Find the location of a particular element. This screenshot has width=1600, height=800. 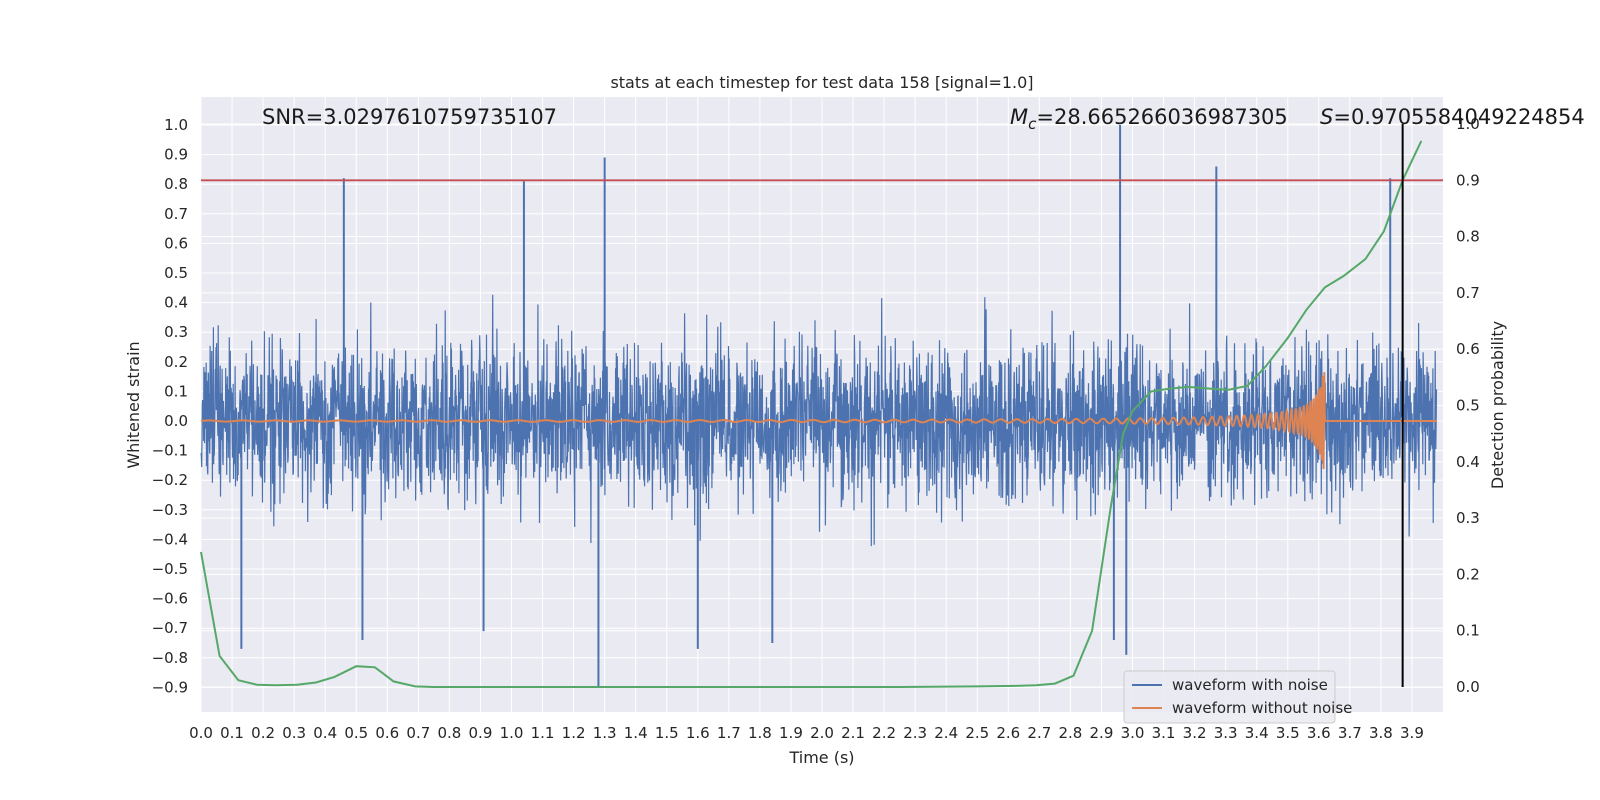

y-tick-label: 0.2 is located at coordinates (176, 362).